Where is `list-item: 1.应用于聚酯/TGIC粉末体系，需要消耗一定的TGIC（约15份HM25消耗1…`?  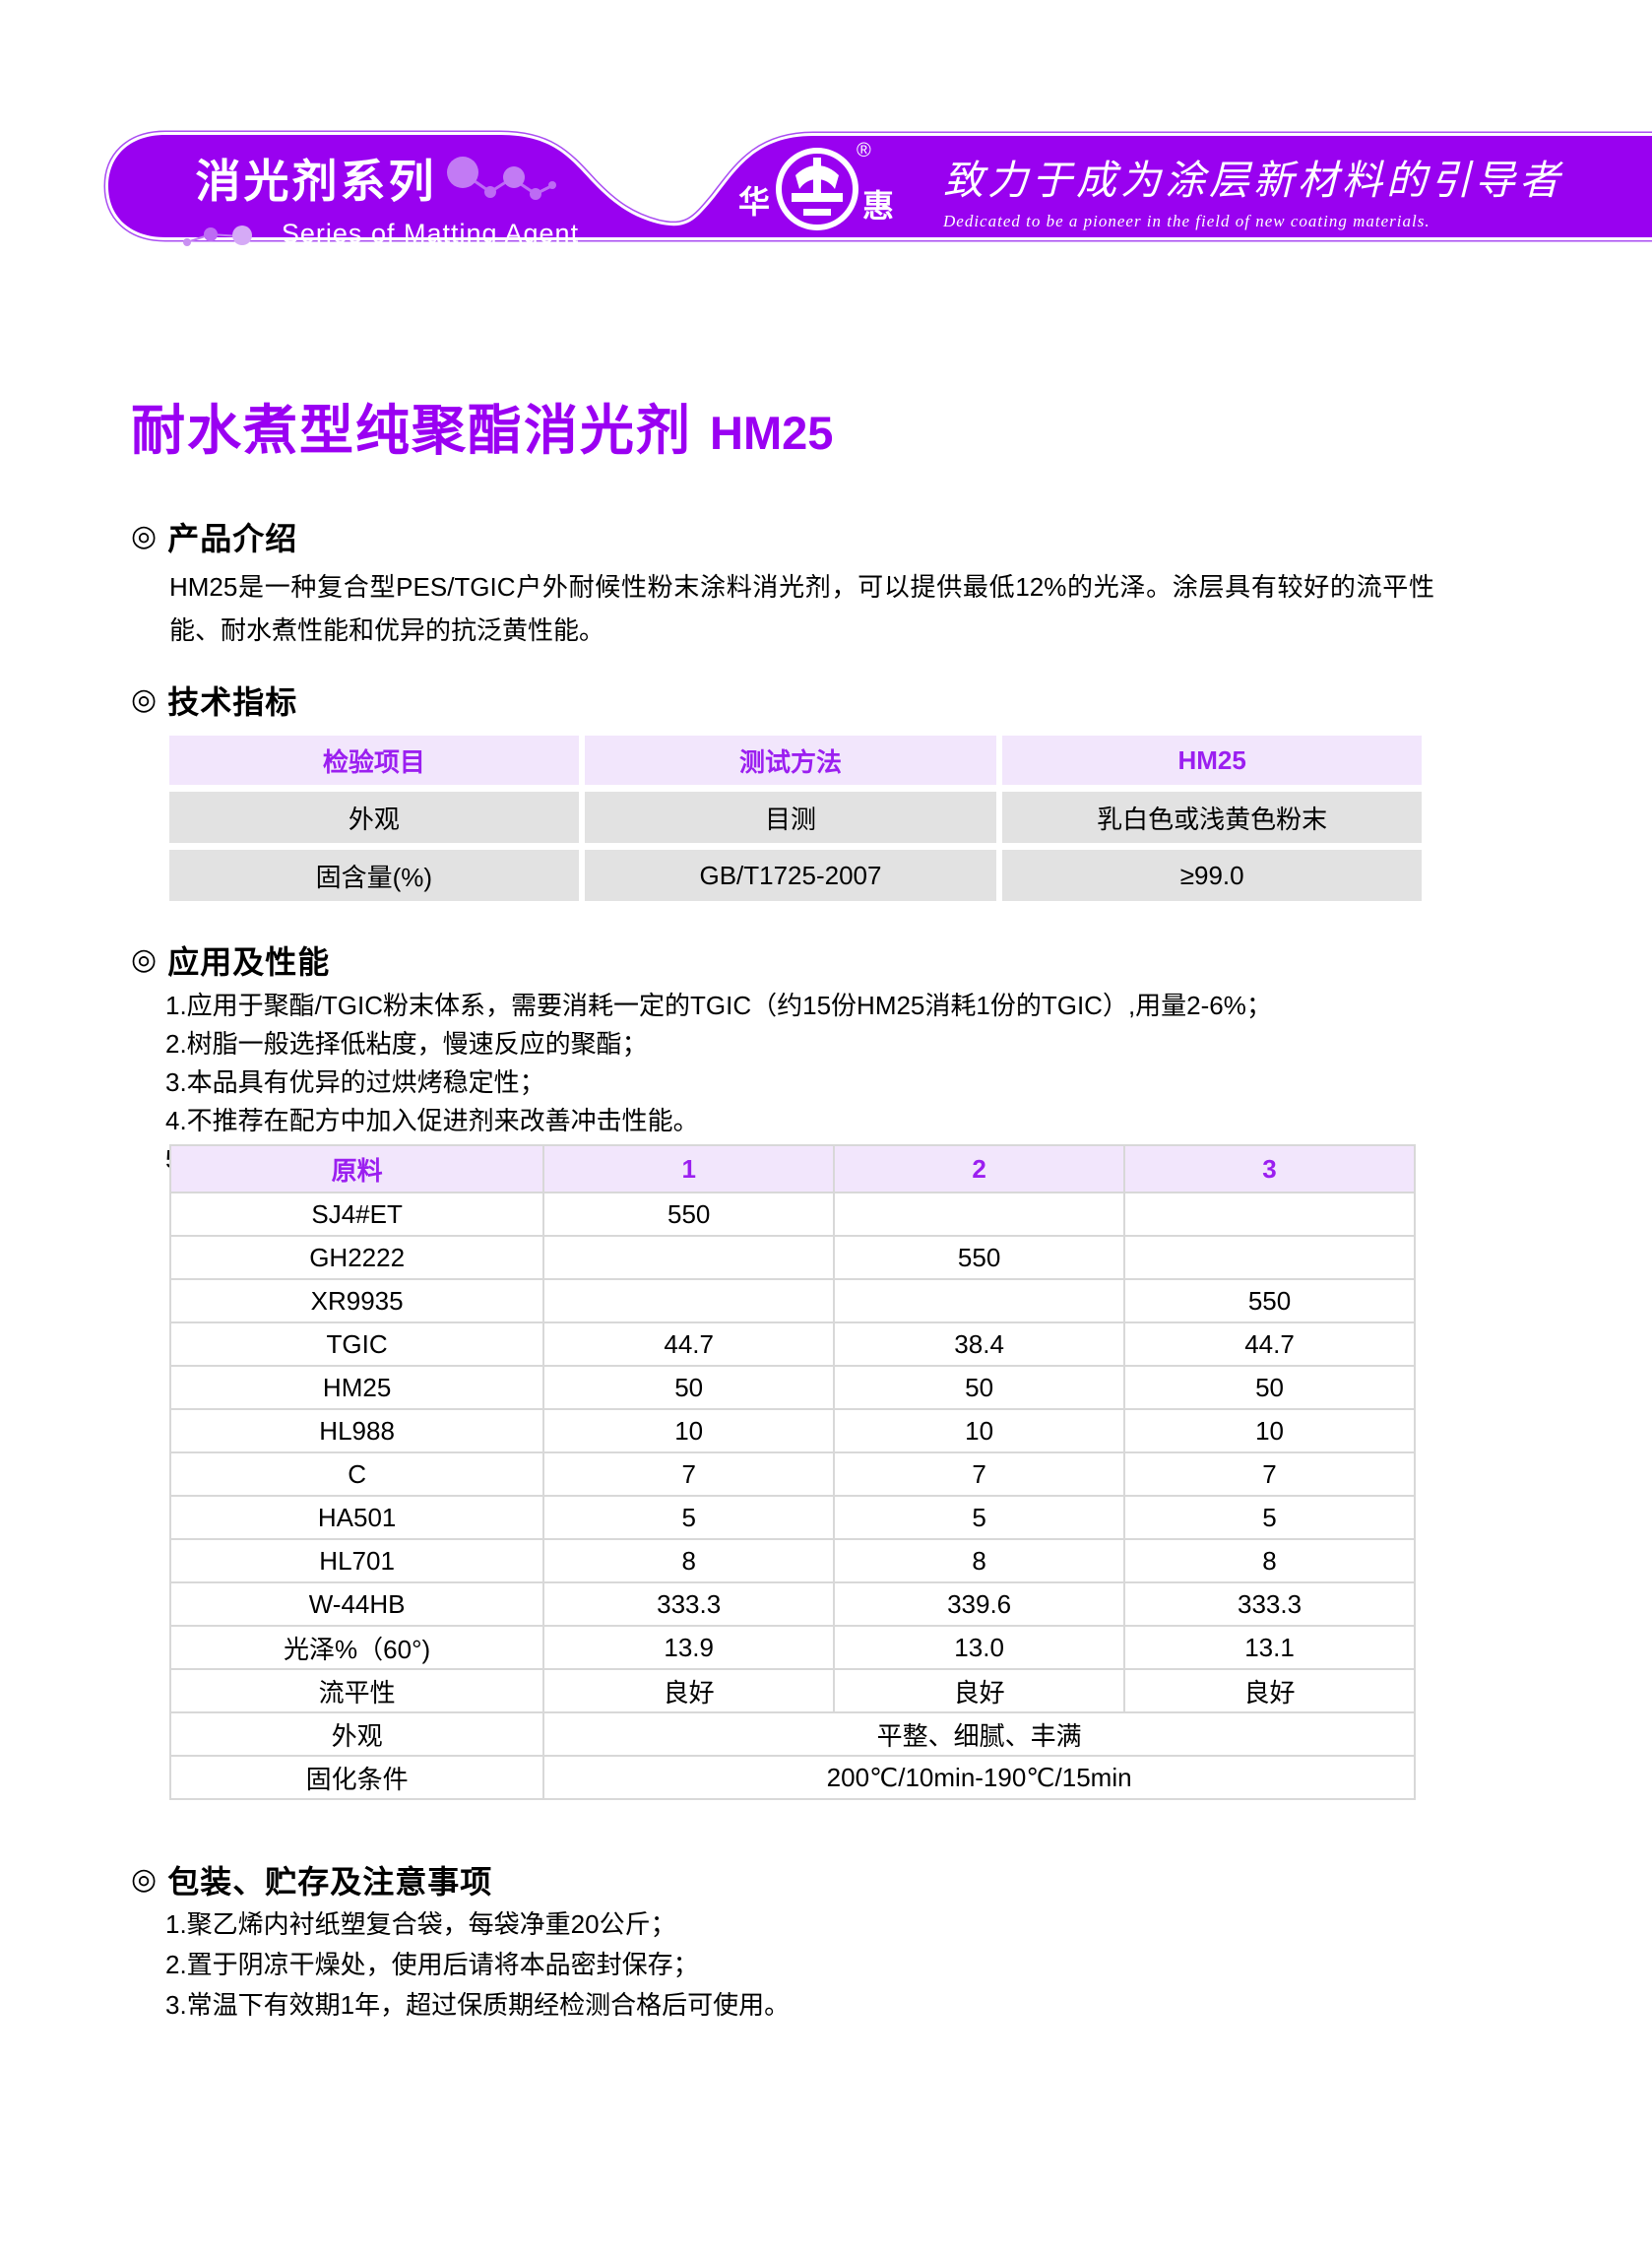
list-item: 1.应用于聚酯/TGIC粉末体系，需要消耗一定的TGIC（约15份HM25消耗1… is located at coordinates (718, 1005).